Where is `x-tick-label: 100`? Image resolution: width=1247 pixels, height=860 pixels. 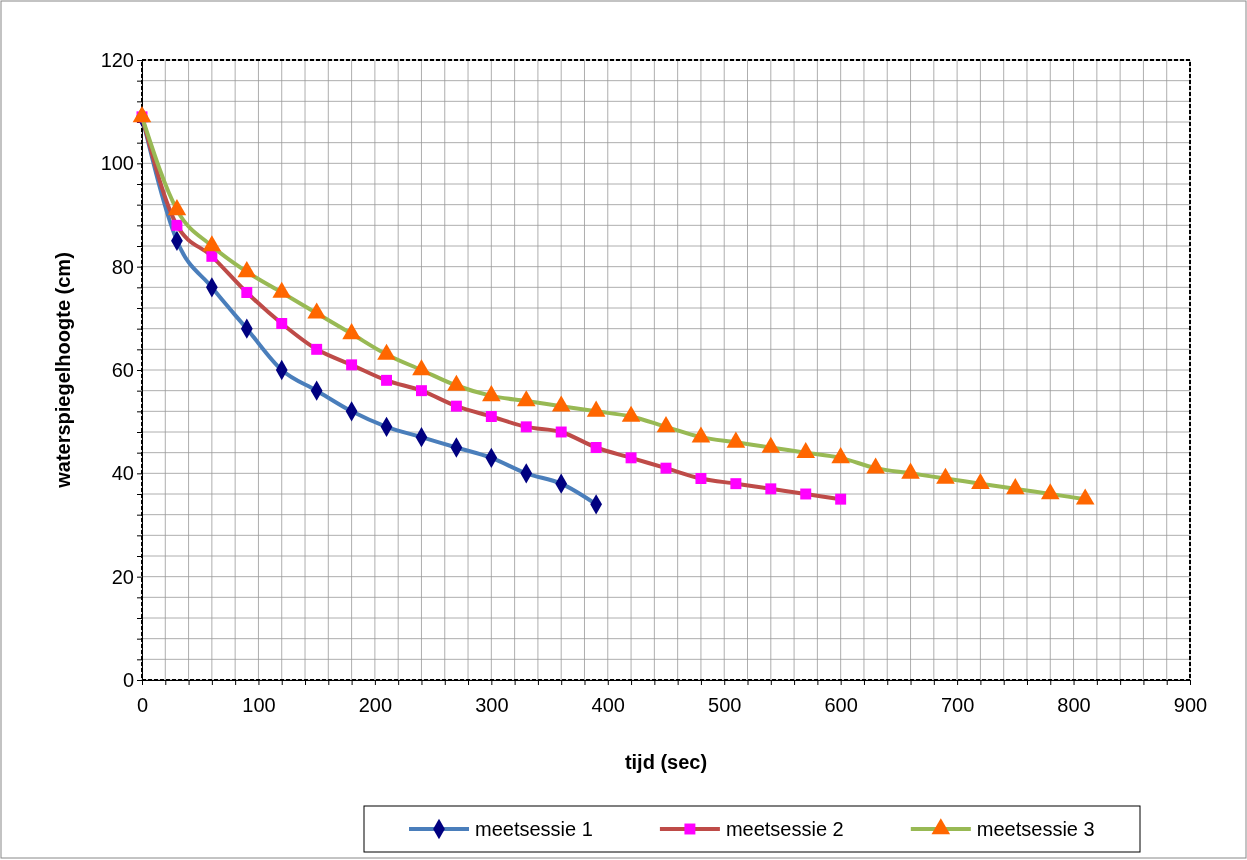 x-tick-label: 100 is located at coordinates (259, 705).